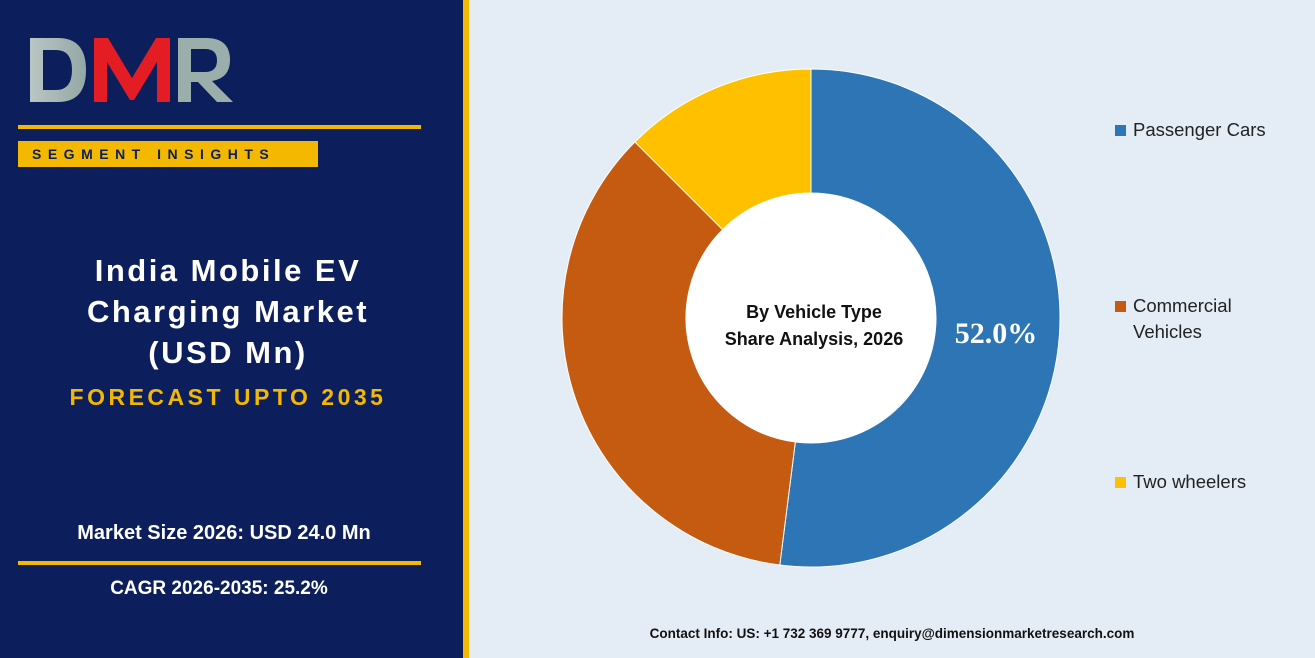  I want to click on report-title-line-1: India Mobile EV, so click(228, 270).